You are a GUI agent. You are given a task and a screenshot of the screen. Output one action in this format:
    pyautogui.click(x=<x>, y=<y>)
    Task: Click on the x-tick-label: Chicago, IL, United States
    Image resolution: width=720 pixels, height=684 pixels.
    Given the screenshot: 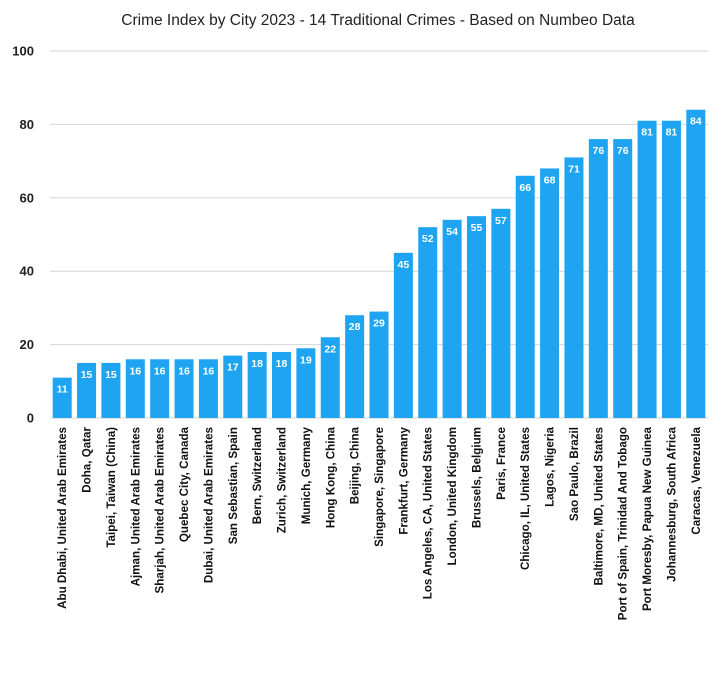 What is the action you would take?
    pyautogui.click(x=525, y=498)
    